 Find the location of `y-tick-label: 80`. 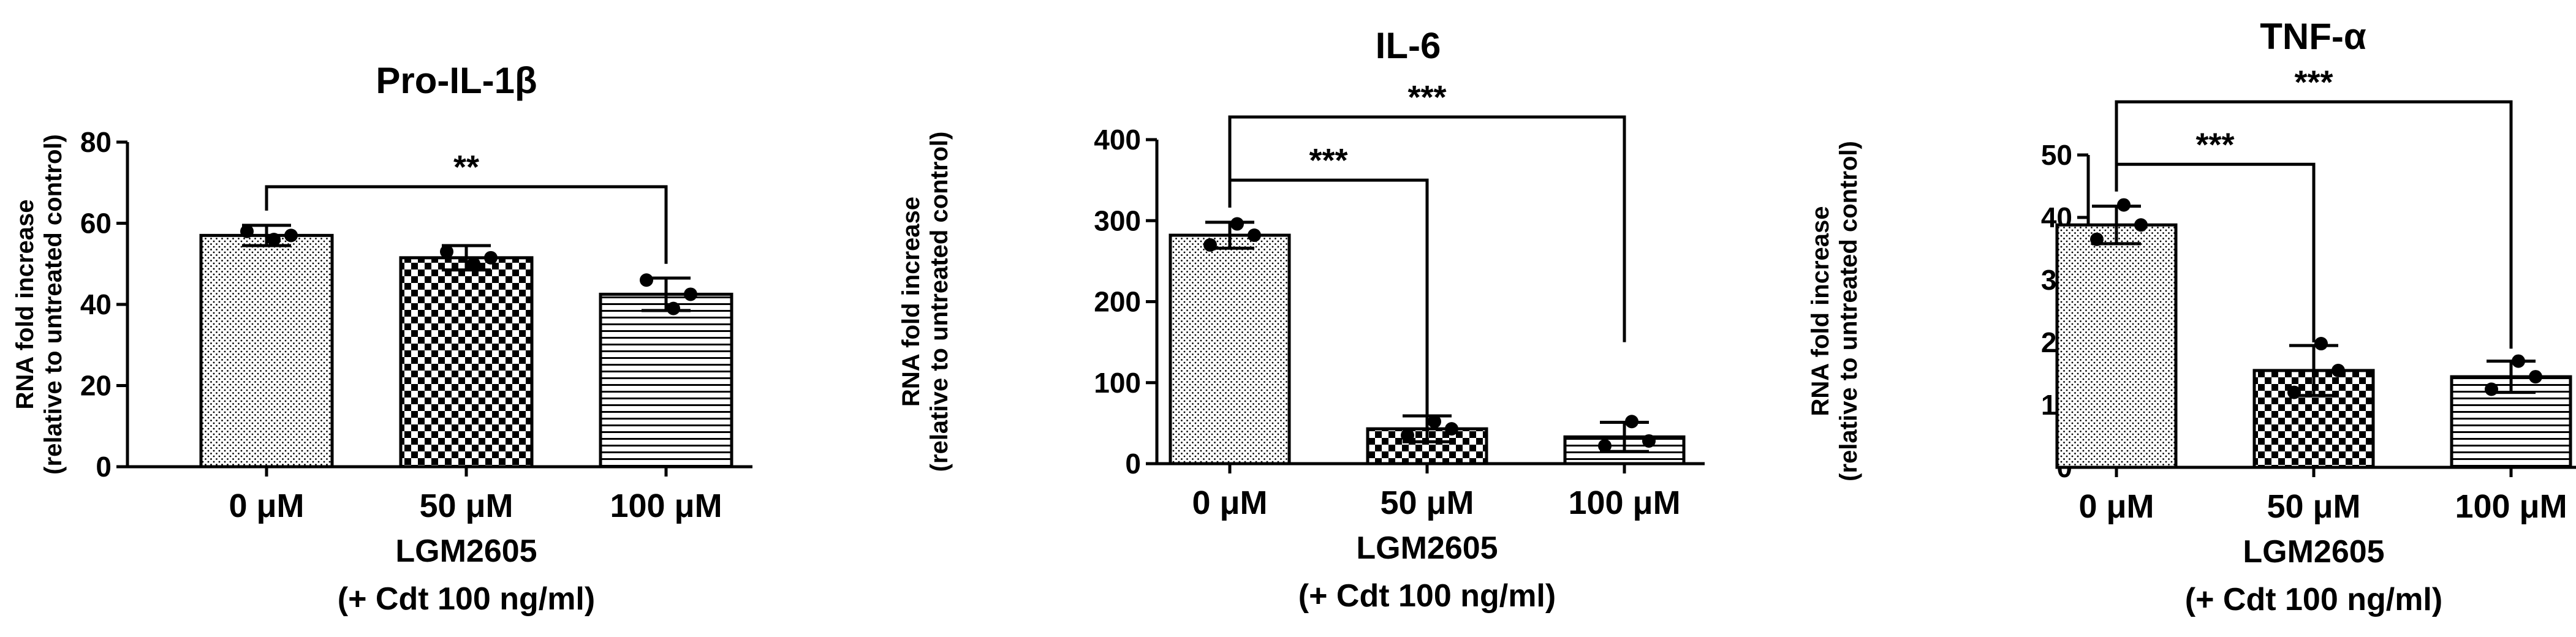

y-tick-label: 80 is located at coordinates (96, 142).